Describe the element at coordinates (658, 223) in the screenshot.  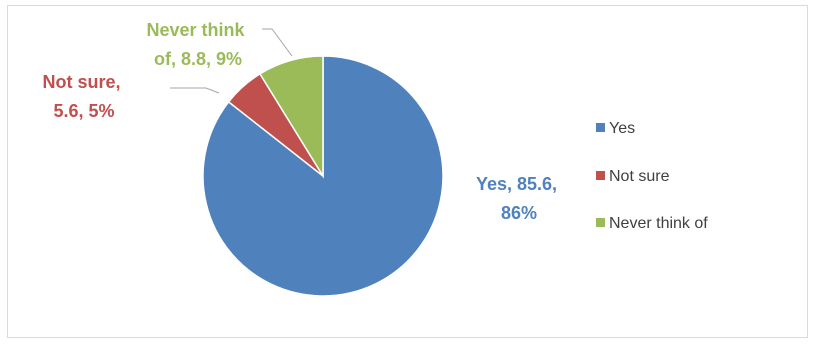
I see `legend-label-never-think-of: Never think of` at that location.